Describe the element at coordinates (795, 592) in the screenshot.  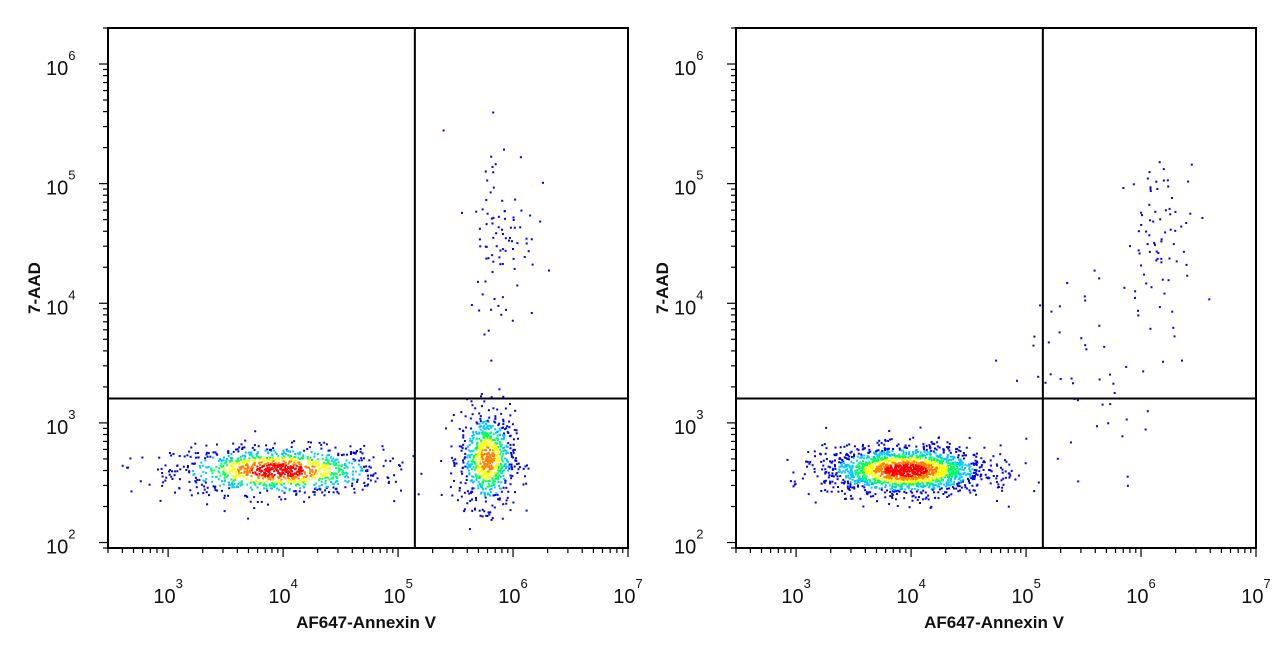
I see `x-tick-label: 103` at that location.